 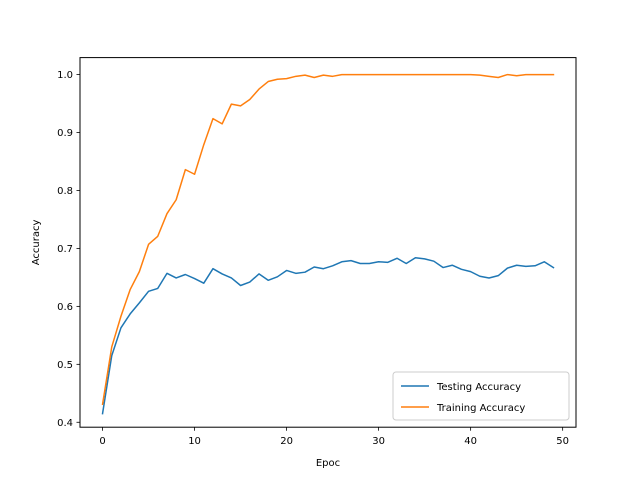 I want to click on legend: Testing Accuracy Training Accuracy, so click(x=481, y=396).